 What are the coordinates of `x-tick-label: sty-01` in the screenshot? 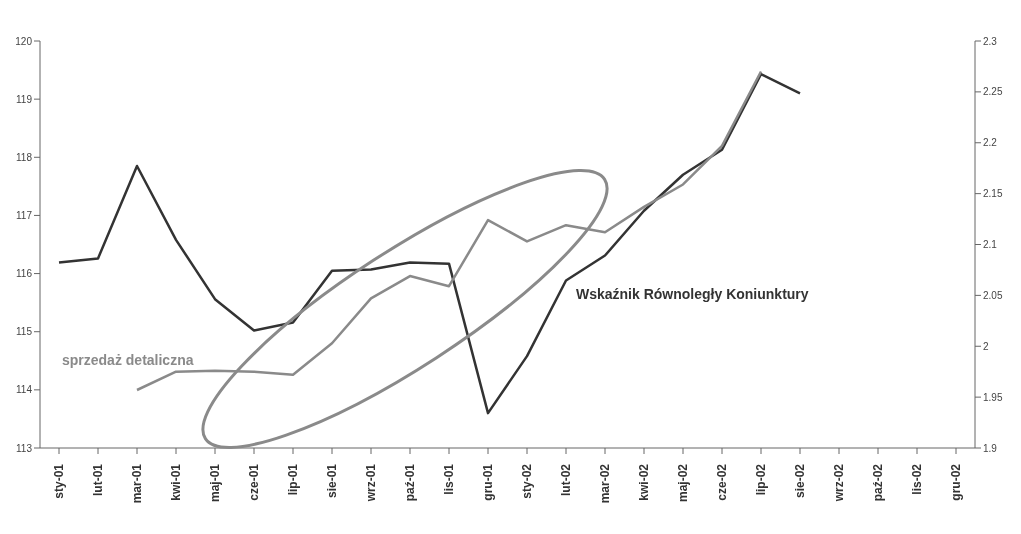 It's located at (59, 481).